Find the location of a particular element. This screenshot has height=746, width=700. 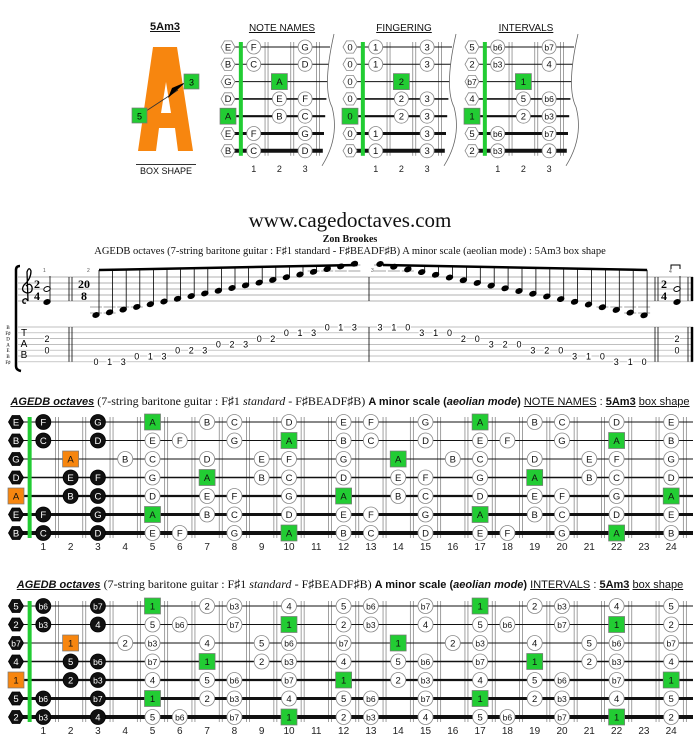

note-label: b3 is located at coordinates (562, 699).